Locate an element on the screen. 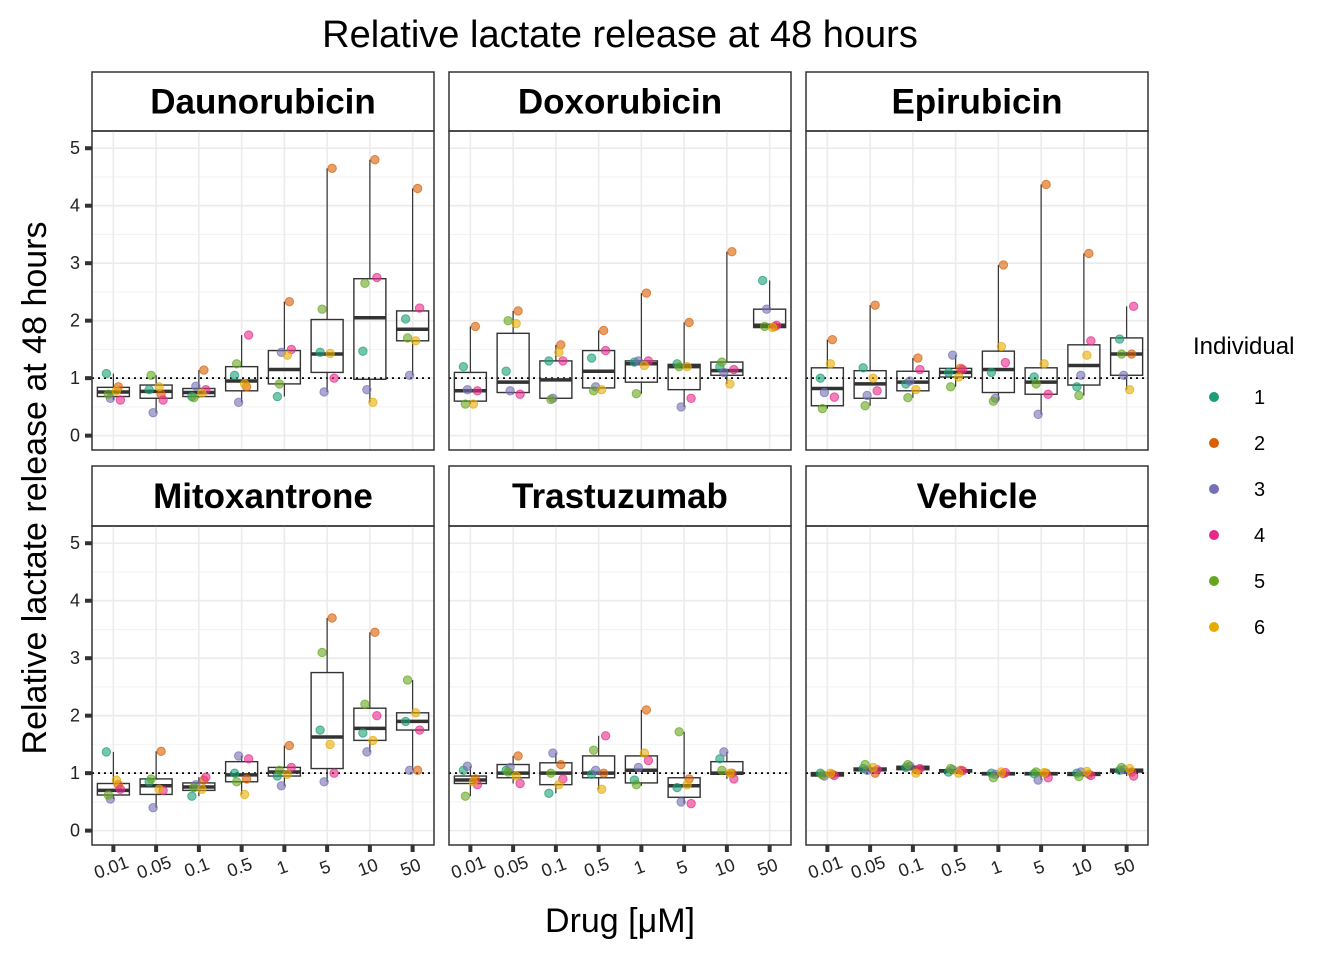 Image resolution: width=1344 pixels, height=960 pixels. panel-border-epirubicin is located at coordinates (977, 290).